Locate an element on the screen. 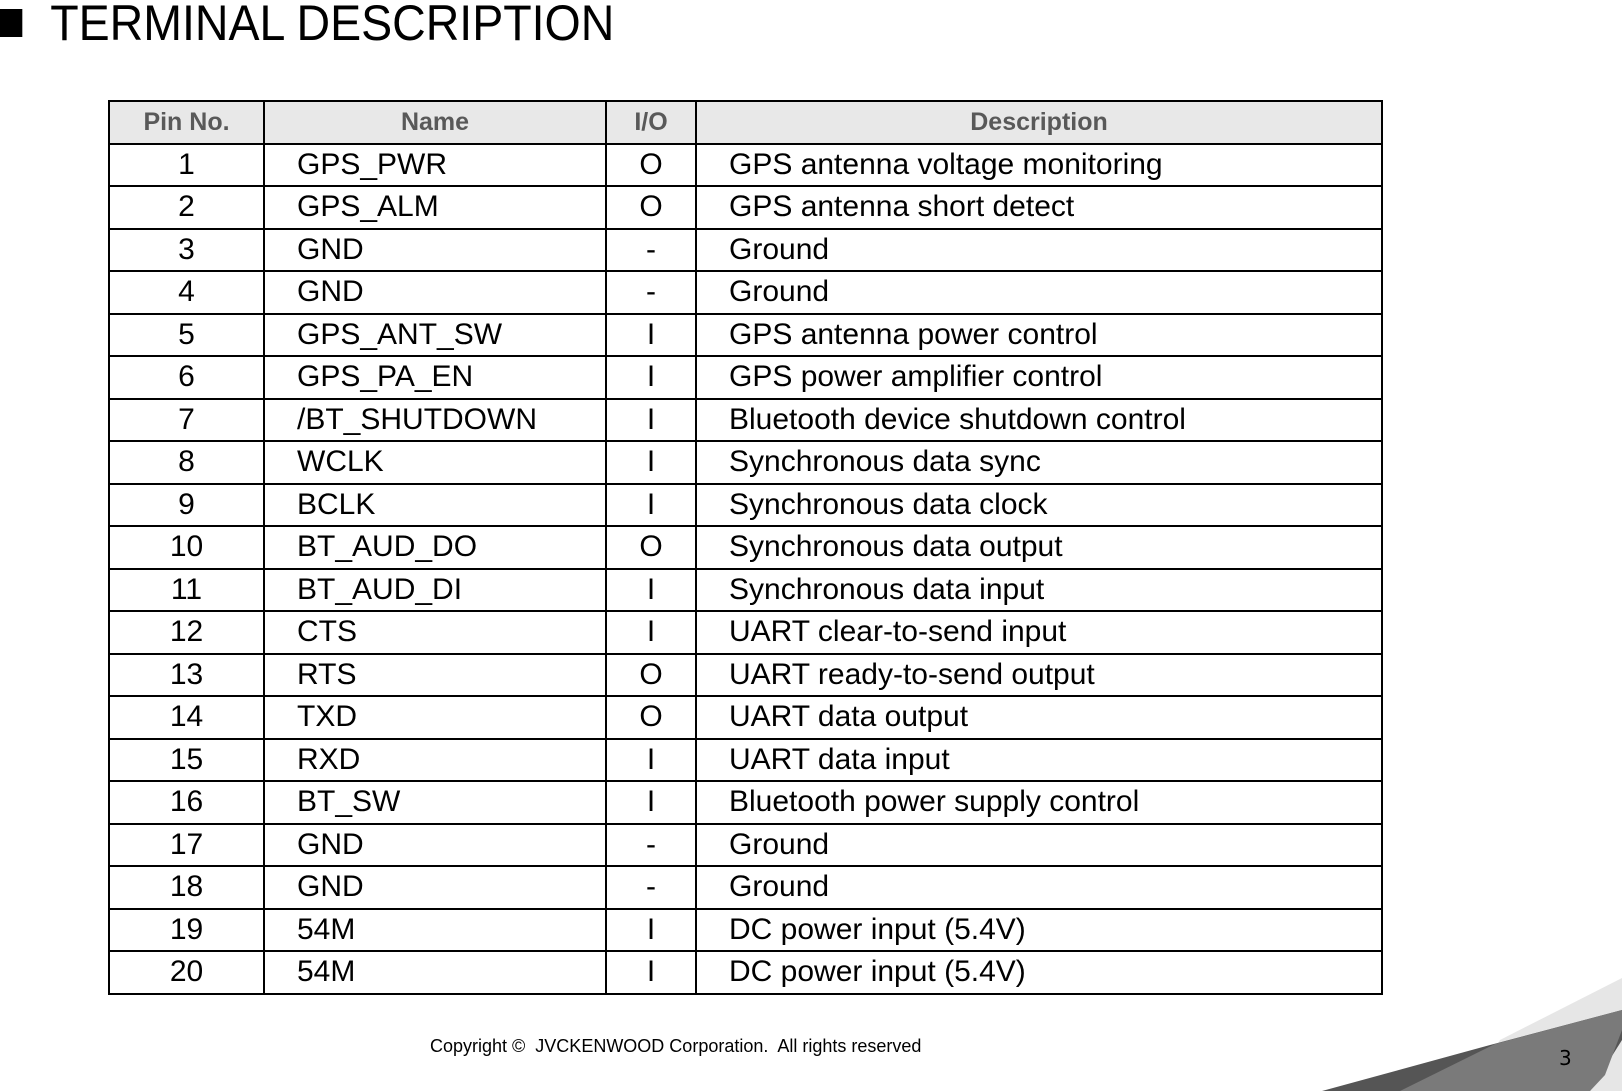 Image resolution: width=1622 pixels, height=1091 pixels. name-cell: GPS_PA_EN is located at coordinates (435, 377).